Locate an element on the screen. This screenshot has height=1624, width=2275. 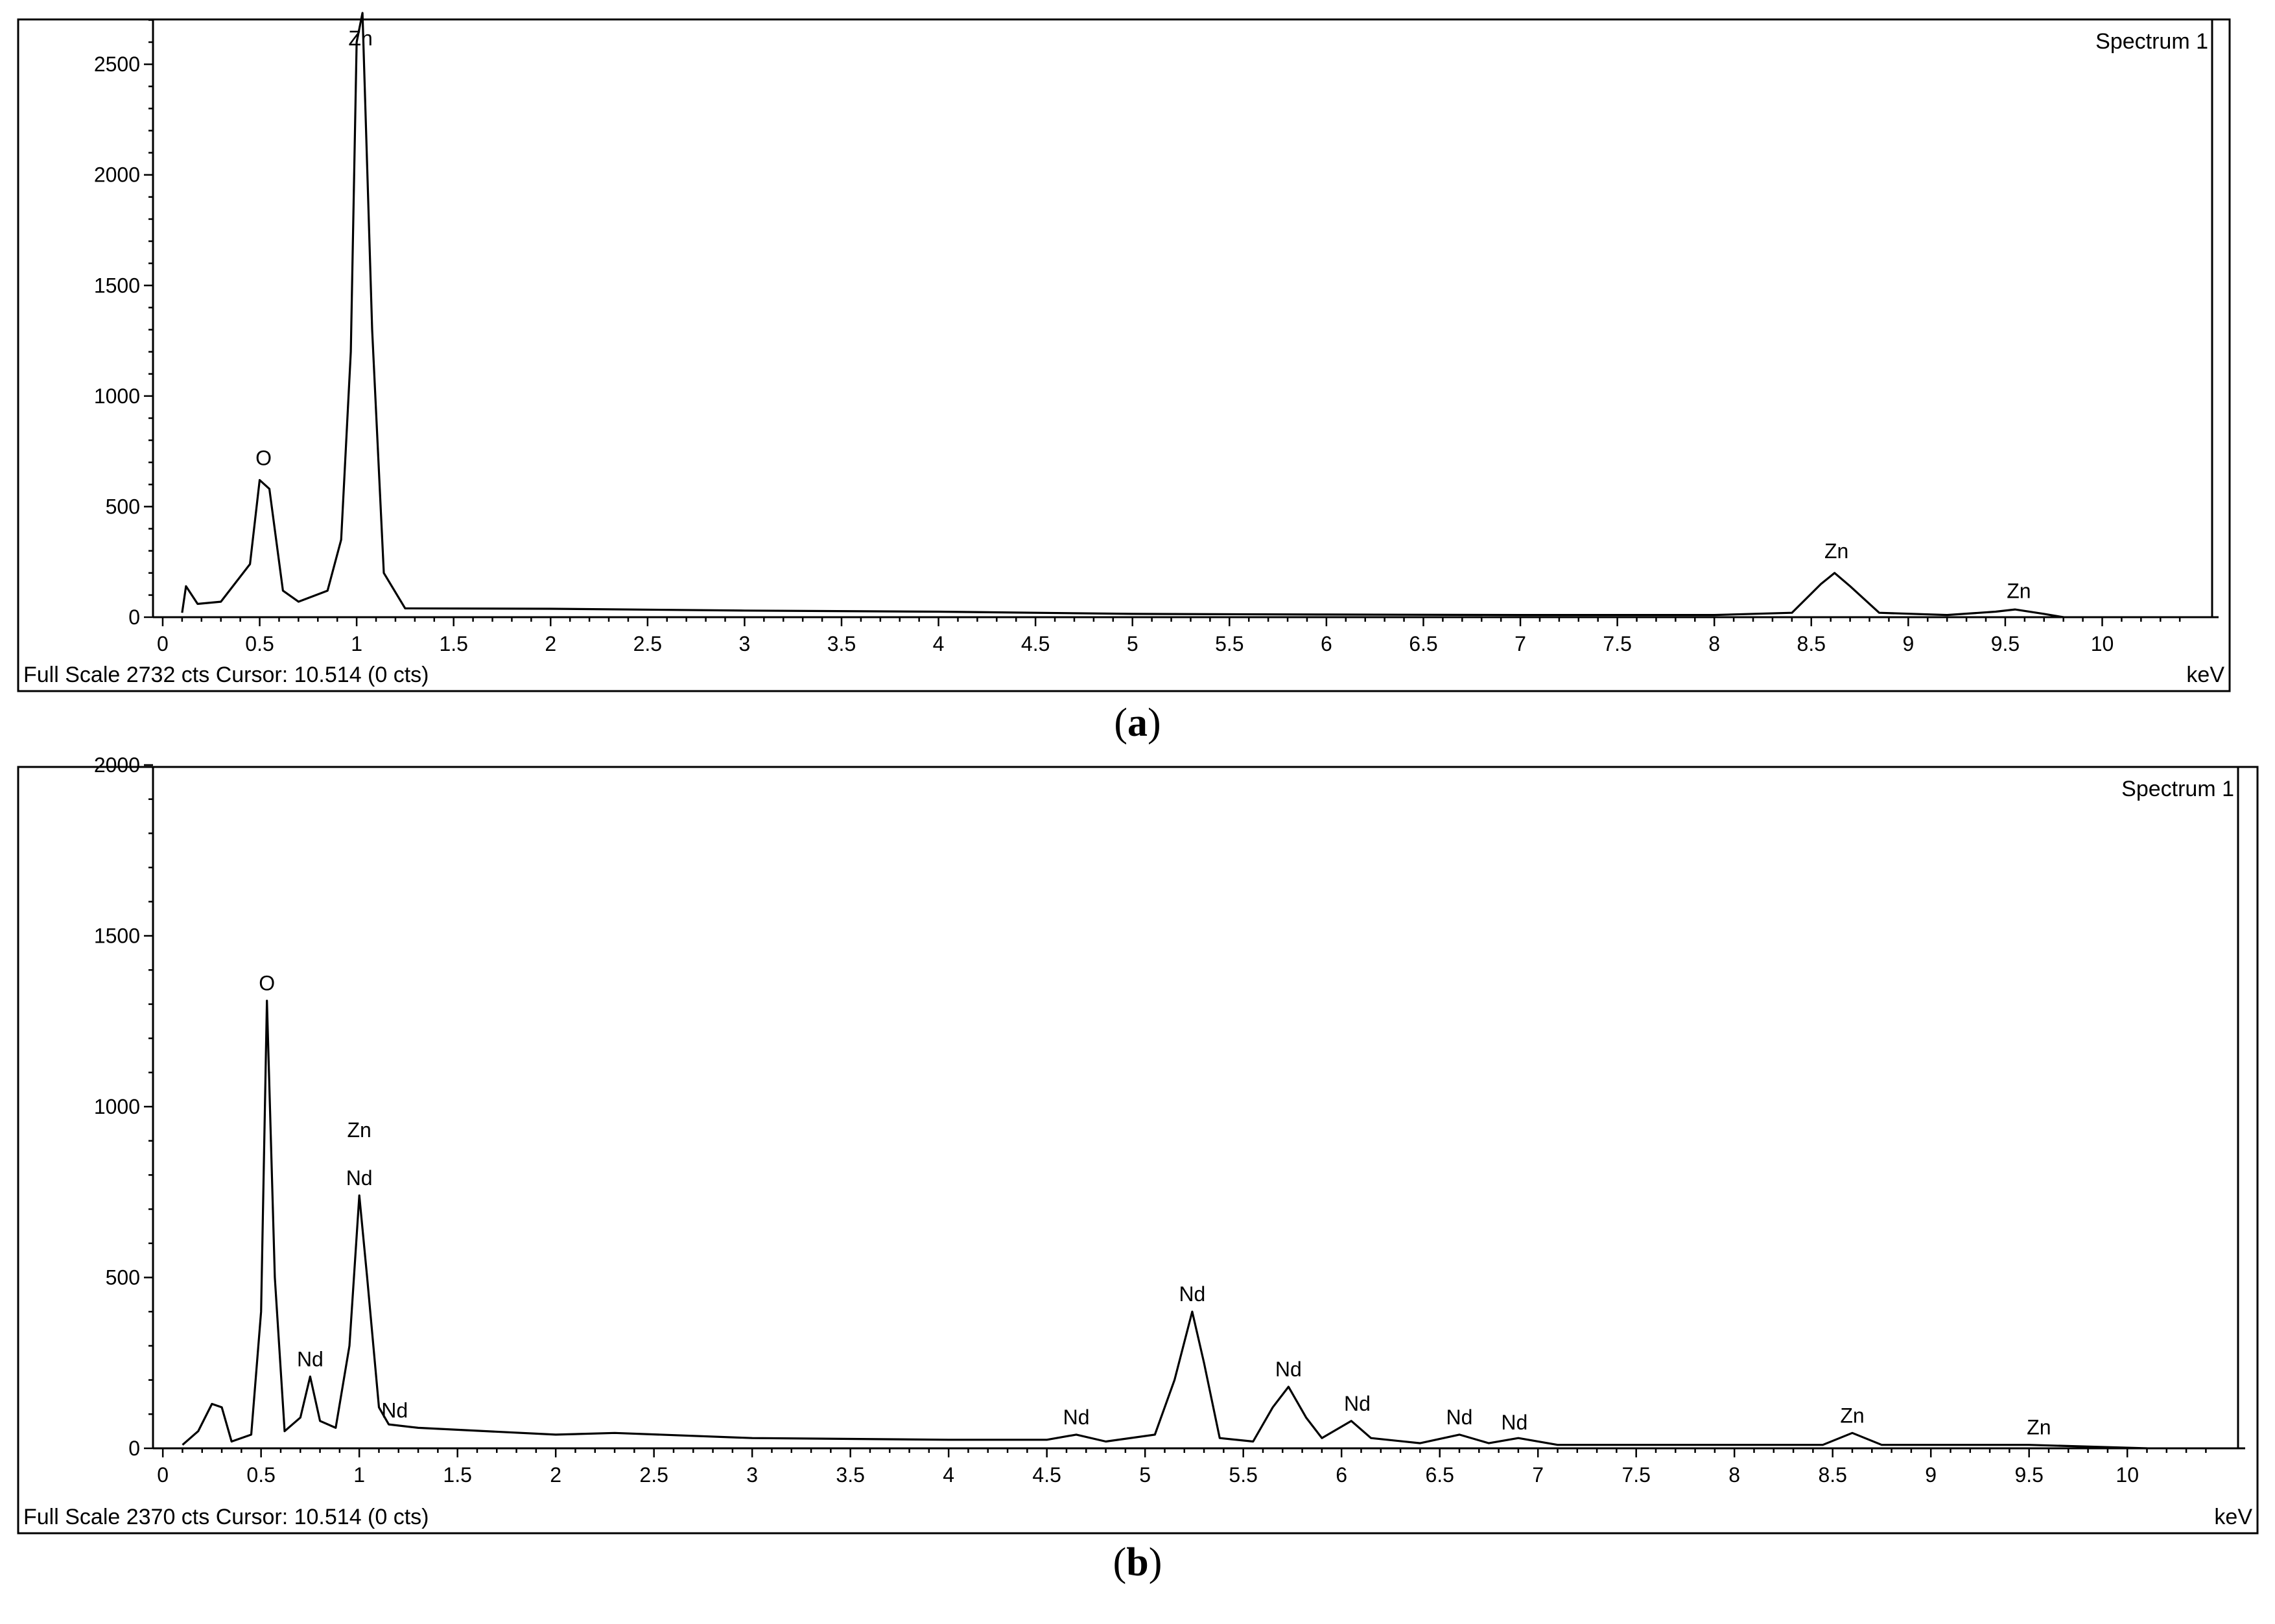
caption-a: (a) is located at coordinates (1137, 723).